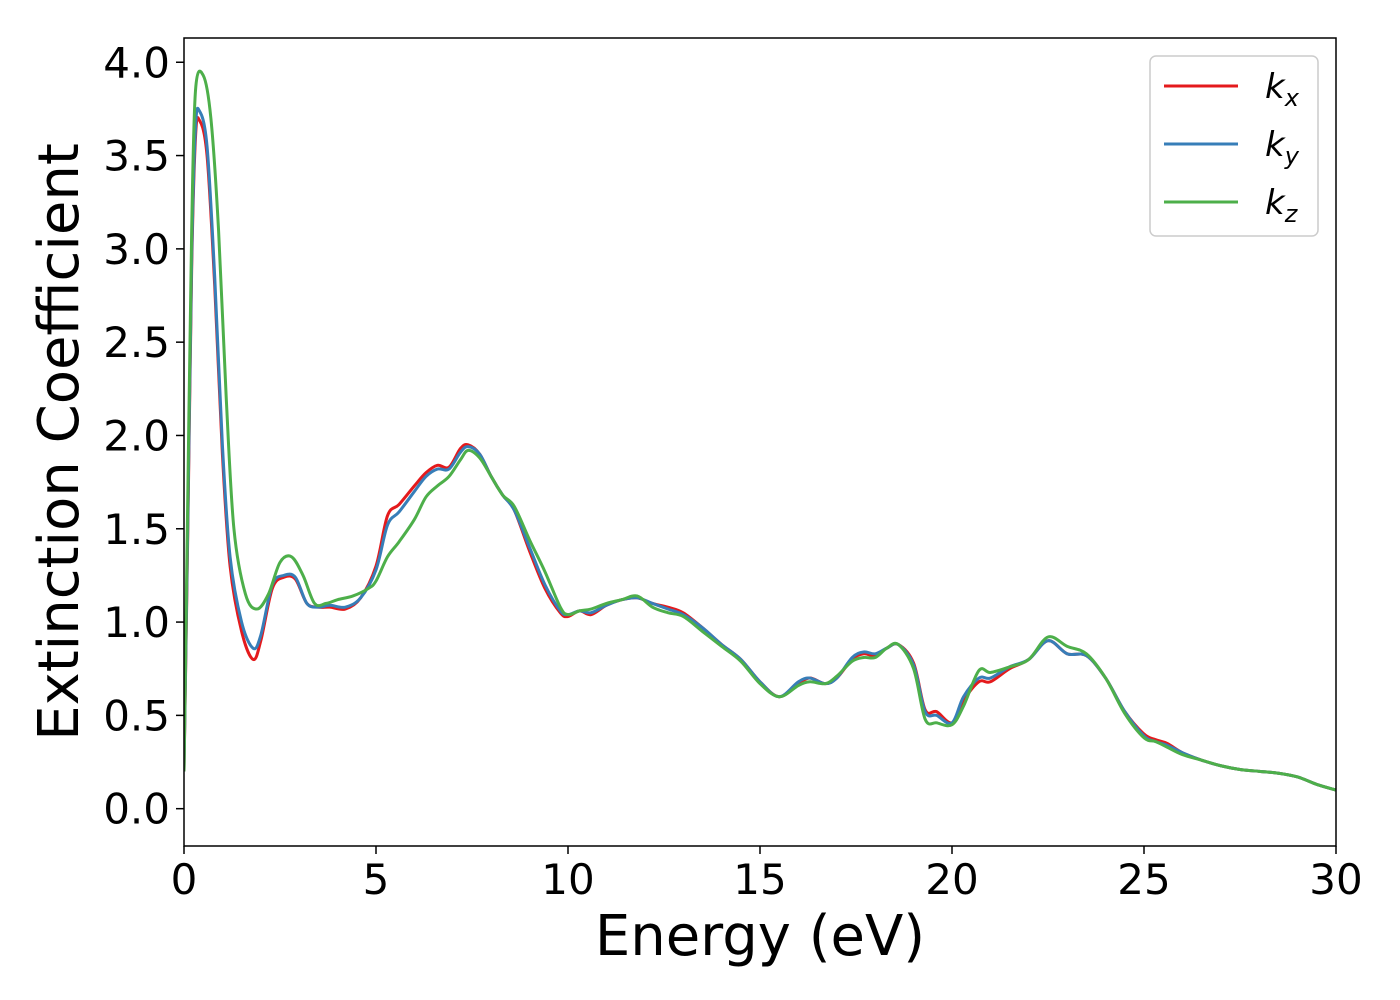  What do you see at coordinates (1282, 205) in the screenshot?
I see `legend-label-kz: kz` at bounding box center [1282, 205].